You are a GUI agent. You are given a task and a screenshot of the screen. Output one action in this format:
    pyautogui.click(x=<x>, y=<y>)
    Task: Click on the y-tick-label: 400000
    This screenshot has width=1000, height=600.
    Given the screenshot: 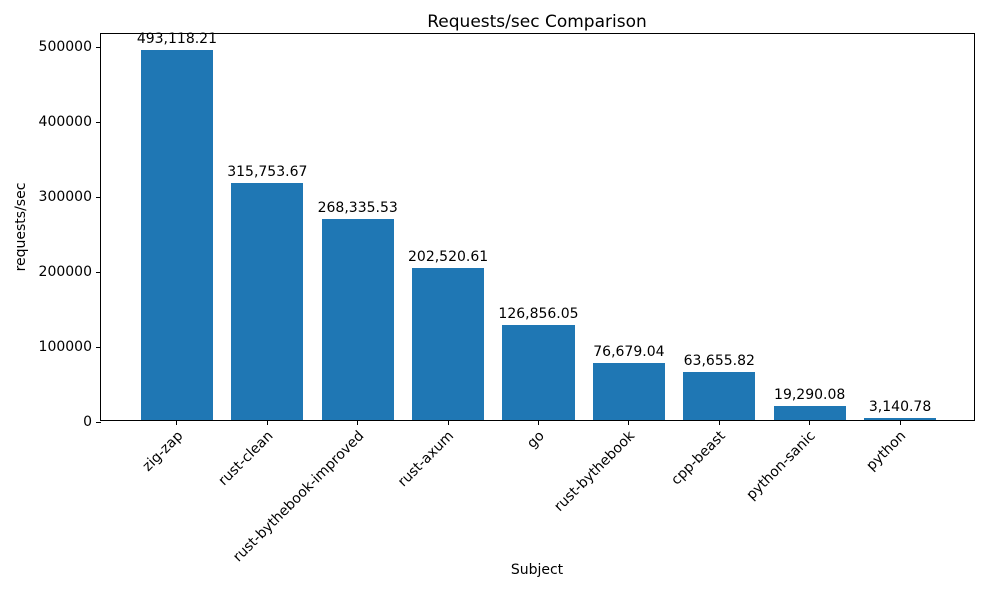 What is the action you would take?
    pyautogui.click(x=65, y=122)
    